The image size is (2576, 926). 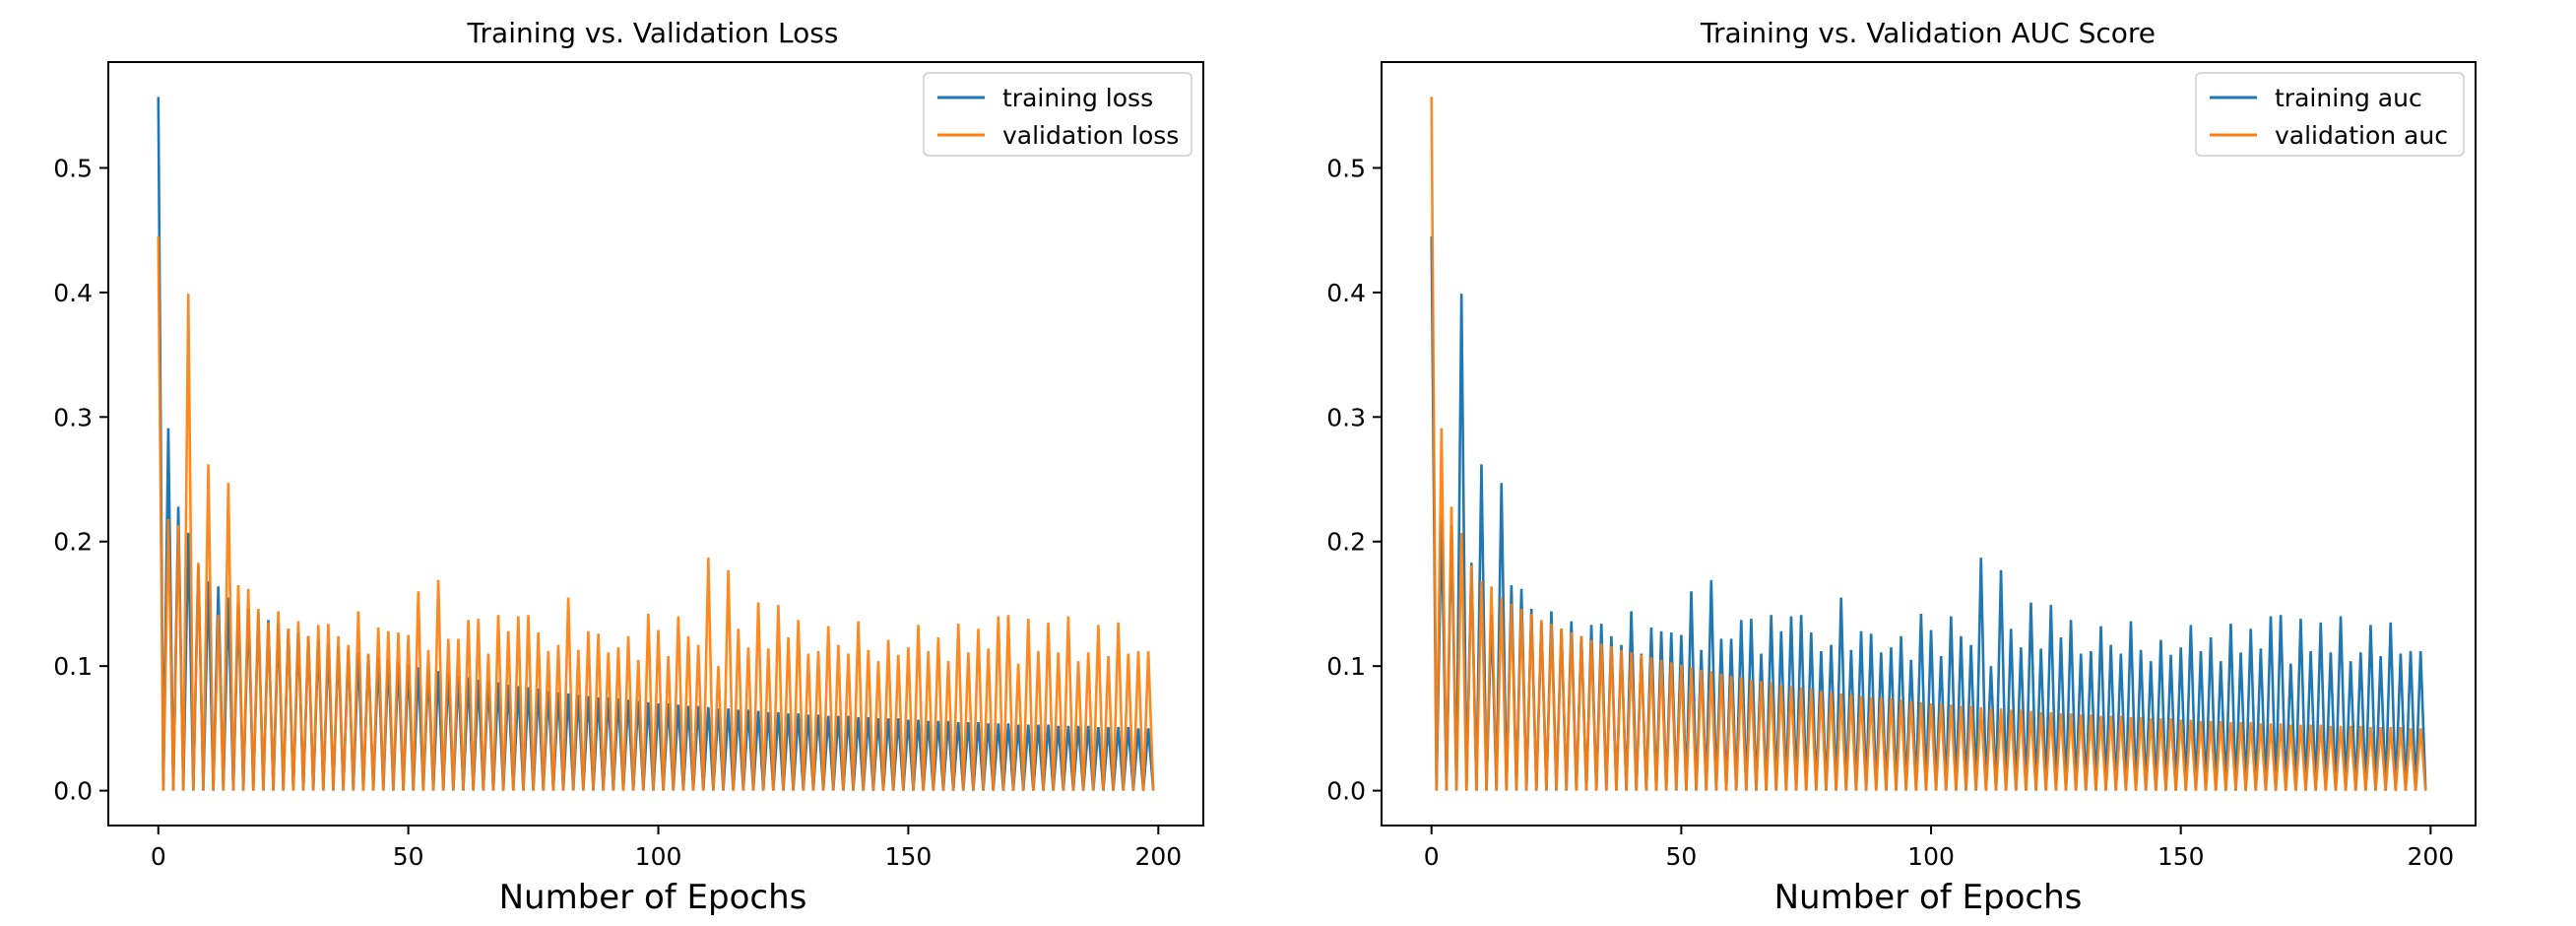 I want to click on legend: training auc validation auc, so click(x=2330, y=114).